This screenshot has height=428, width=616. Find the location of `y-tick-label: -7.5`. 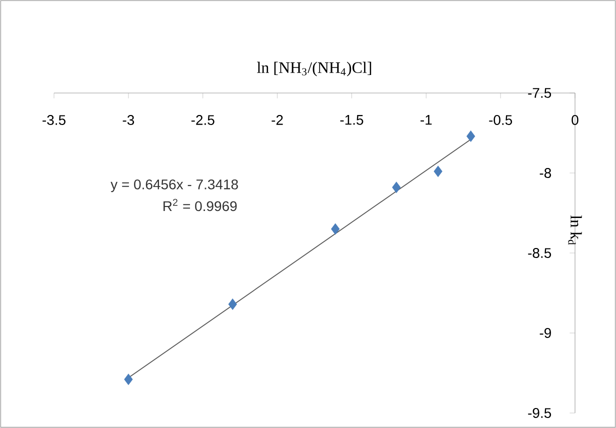

y-tick-label: -7.5 is located at coordinates (540, 93).